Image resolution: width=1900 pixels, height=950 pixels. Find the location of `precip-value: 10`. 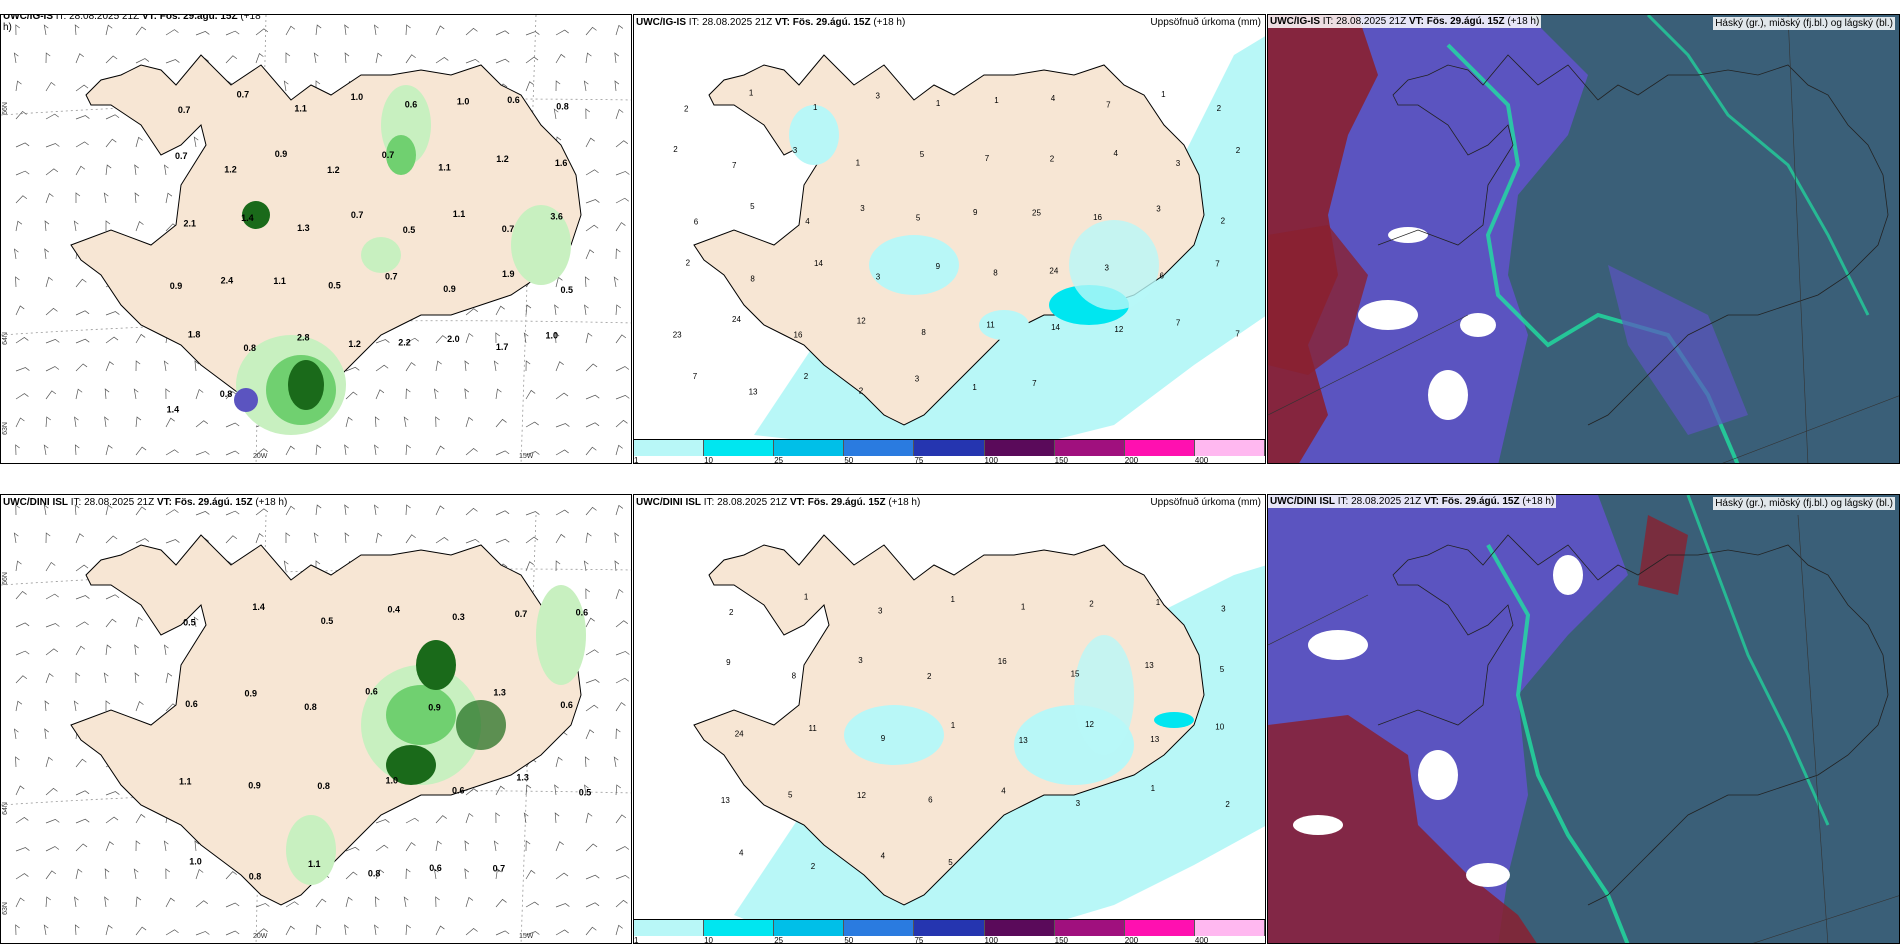

precip-value: 10 is located at coordinates (1219, 726).